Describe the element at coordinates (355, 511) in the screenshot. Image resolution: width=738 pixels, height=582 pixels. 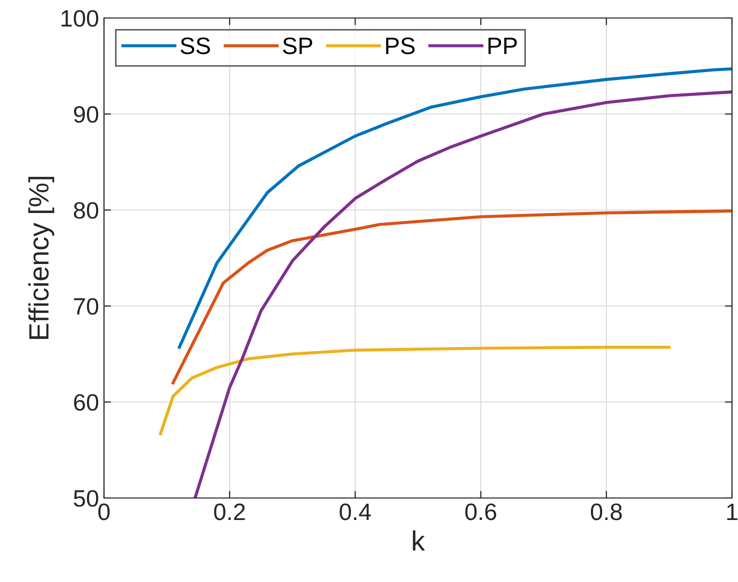
I see `x-tick-label: 0.4` at that location.